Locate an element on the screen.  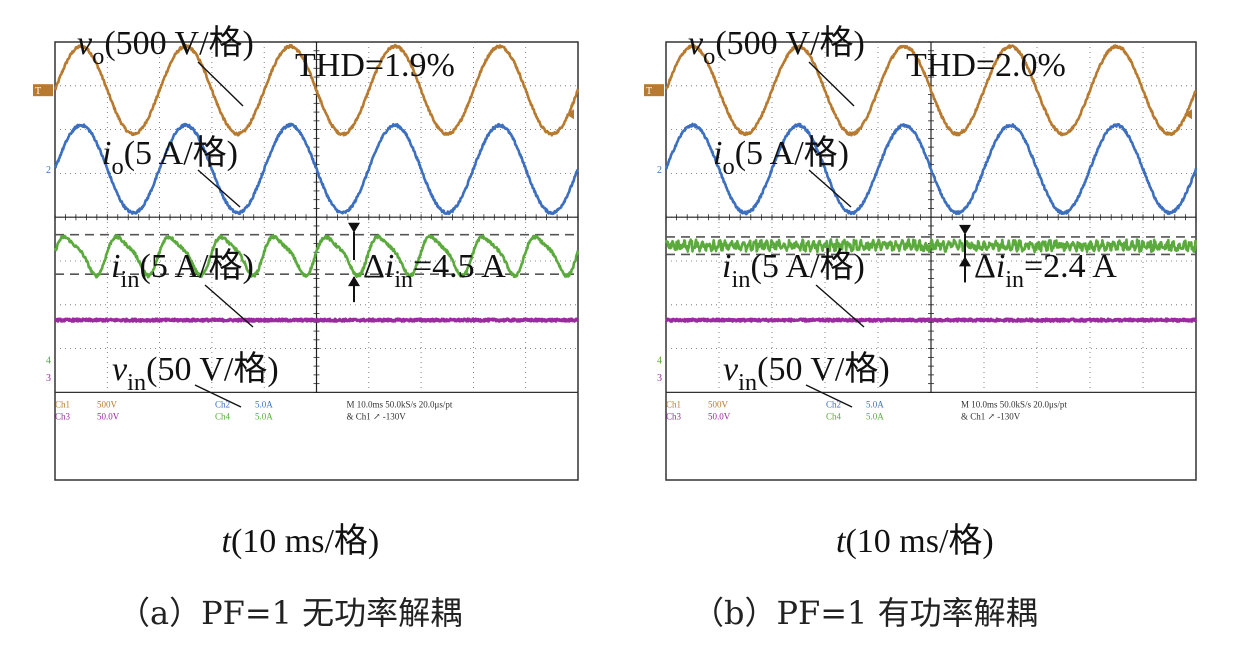
delta-iin-annotation: Δiin=2.4 A is located at coordinates (1045, 270).